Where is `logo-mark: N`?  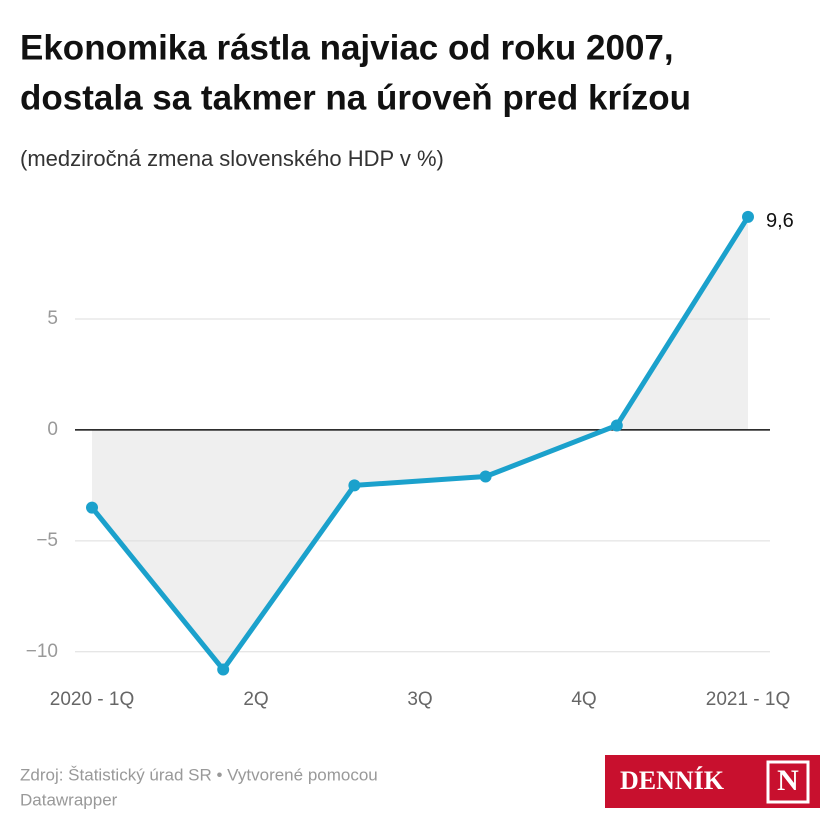 logo-mark: N is located at coordinates (788, 780).